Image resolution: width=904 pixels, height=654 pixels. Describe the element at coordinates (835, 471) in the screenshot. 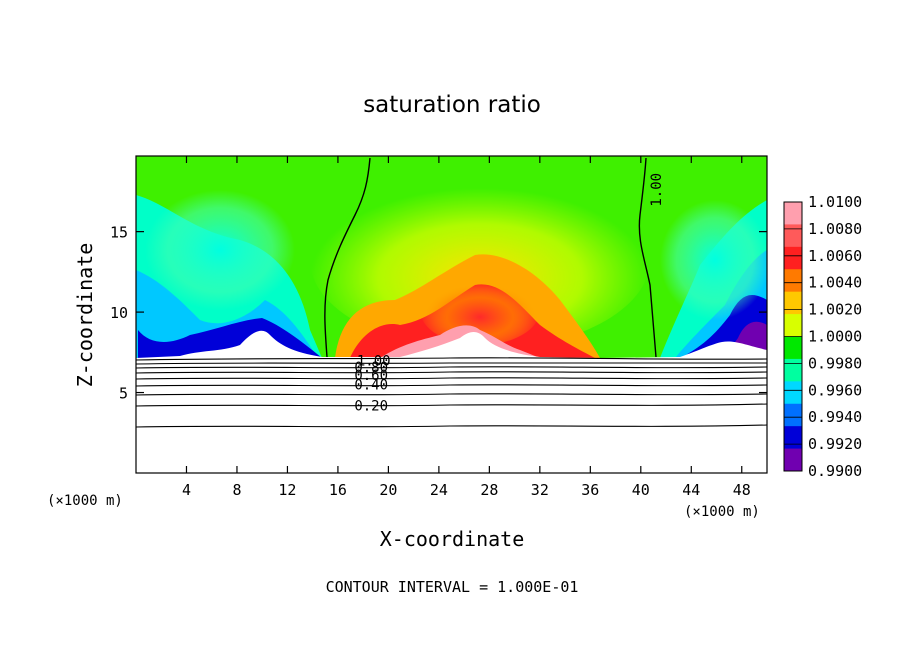

I see `colorbar-label: 0.9900` at that location.